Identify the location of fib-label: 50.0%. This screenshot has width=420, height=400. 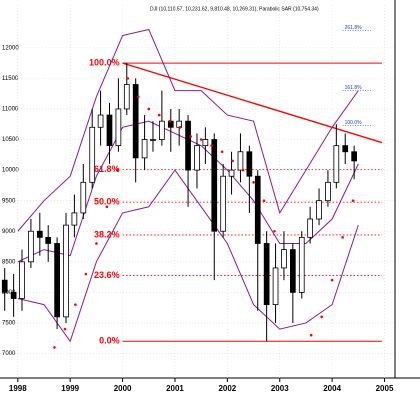
(107, 202).